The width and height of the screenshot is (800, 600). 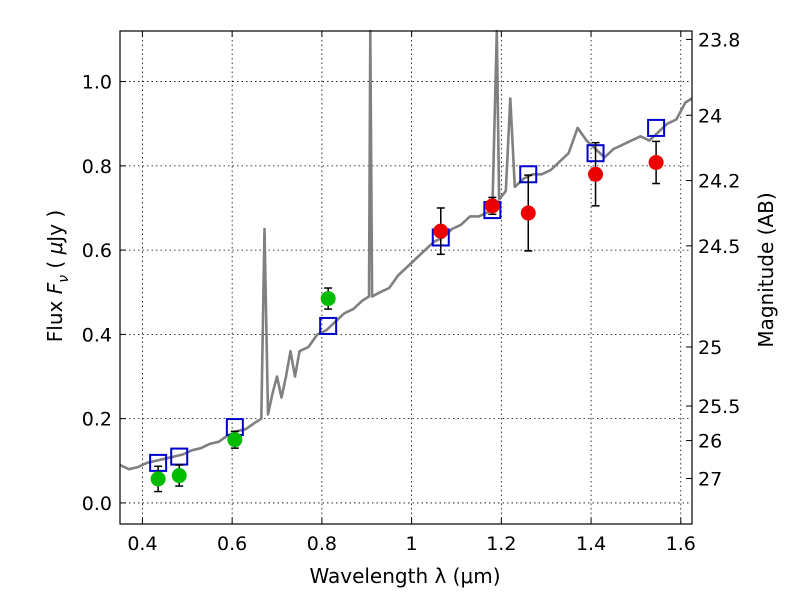 I want to click on x-tick-label: 0.8, so click(x=322, y=544).